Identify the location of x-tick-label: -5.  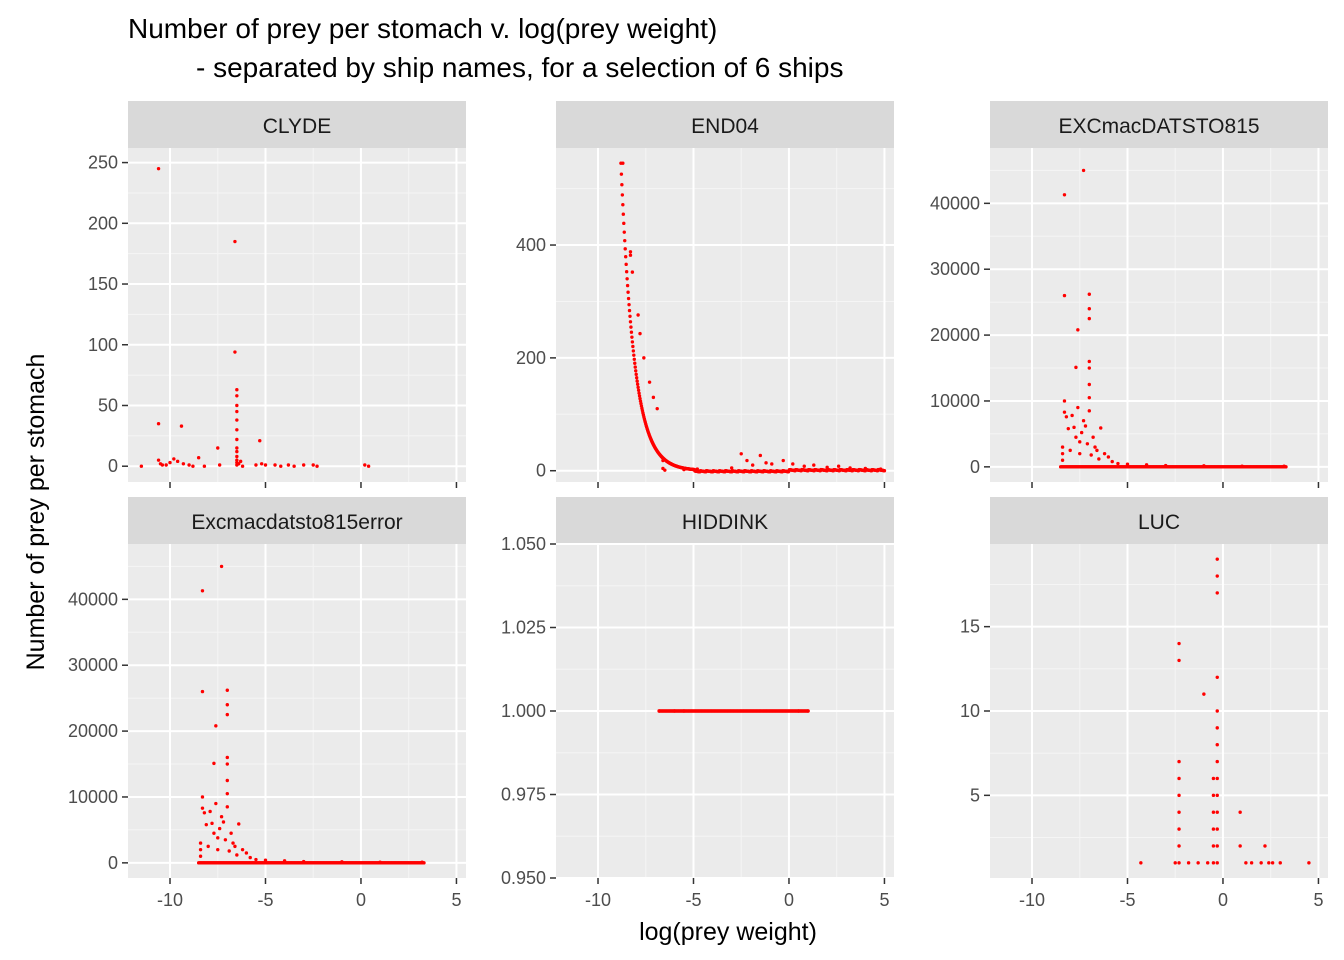
(1127, 900).